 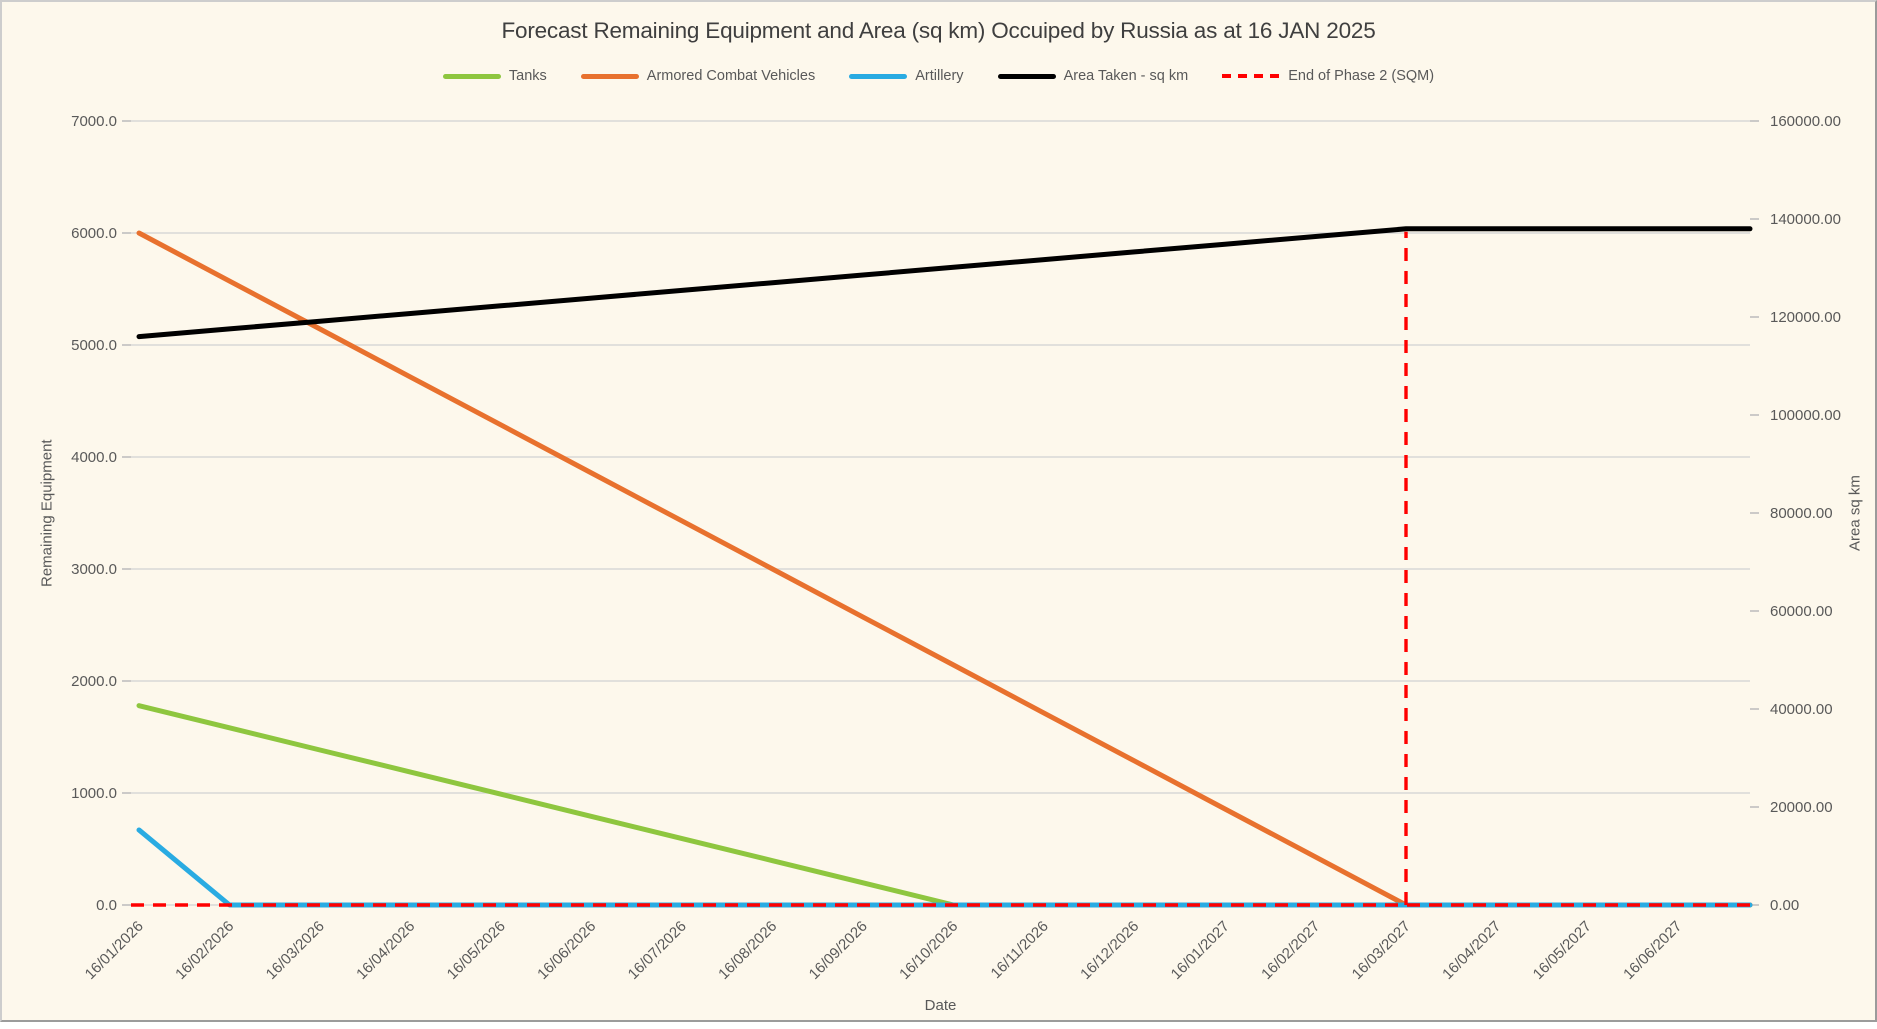 I want to click on x-tick-label: 16/02/2027, so click(x=1290, y=950).